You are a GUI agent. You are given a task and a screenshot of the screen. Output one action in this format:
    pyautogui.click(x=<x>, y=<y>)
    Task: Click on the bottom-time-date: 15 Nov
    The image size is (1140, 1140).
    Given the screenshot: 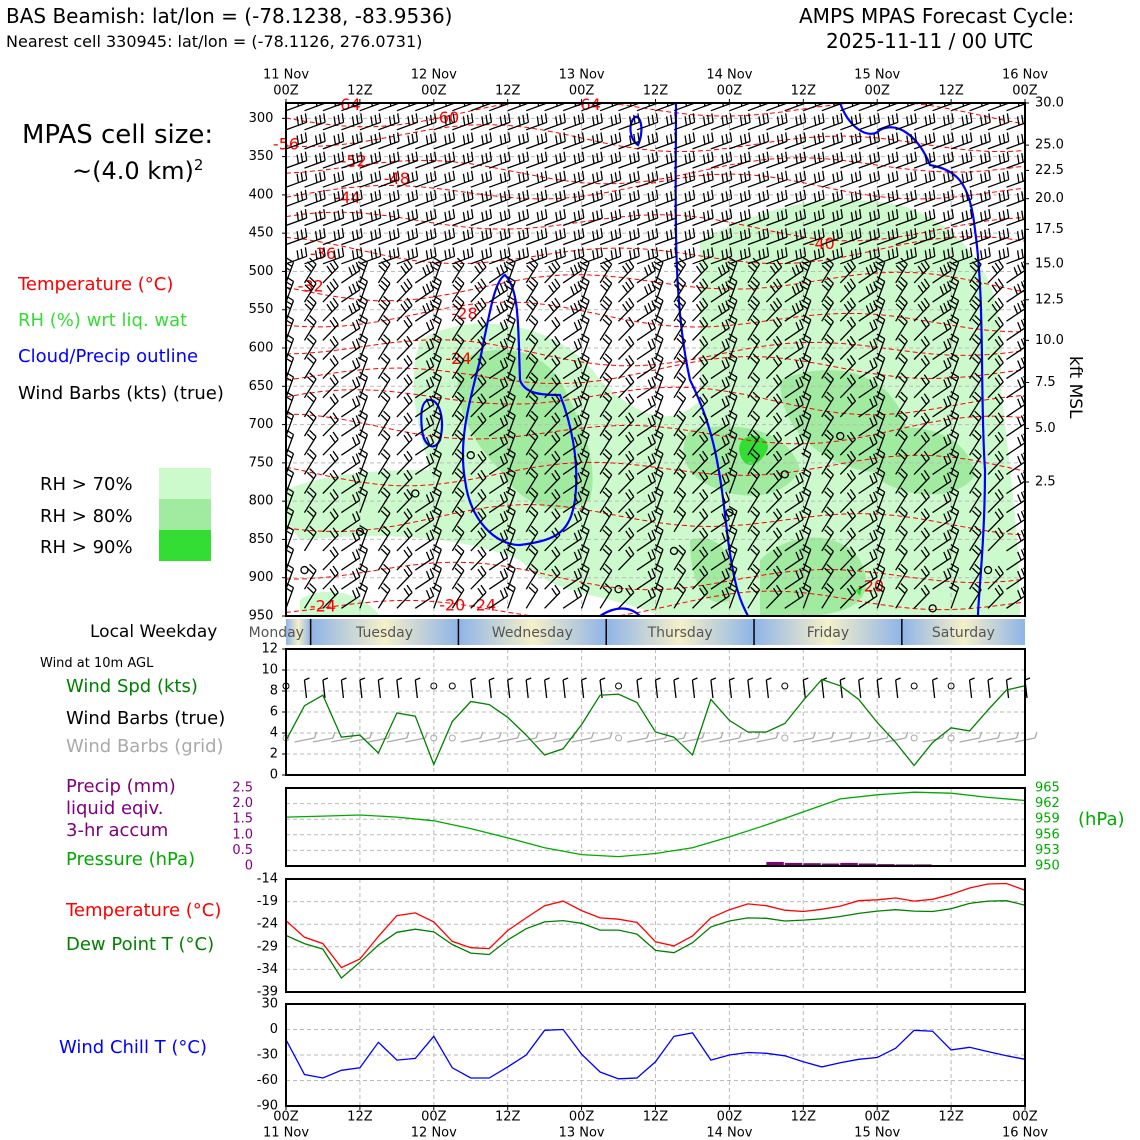 What is the action you would take?
    pyautogui.click(x=877, y=1133)
    